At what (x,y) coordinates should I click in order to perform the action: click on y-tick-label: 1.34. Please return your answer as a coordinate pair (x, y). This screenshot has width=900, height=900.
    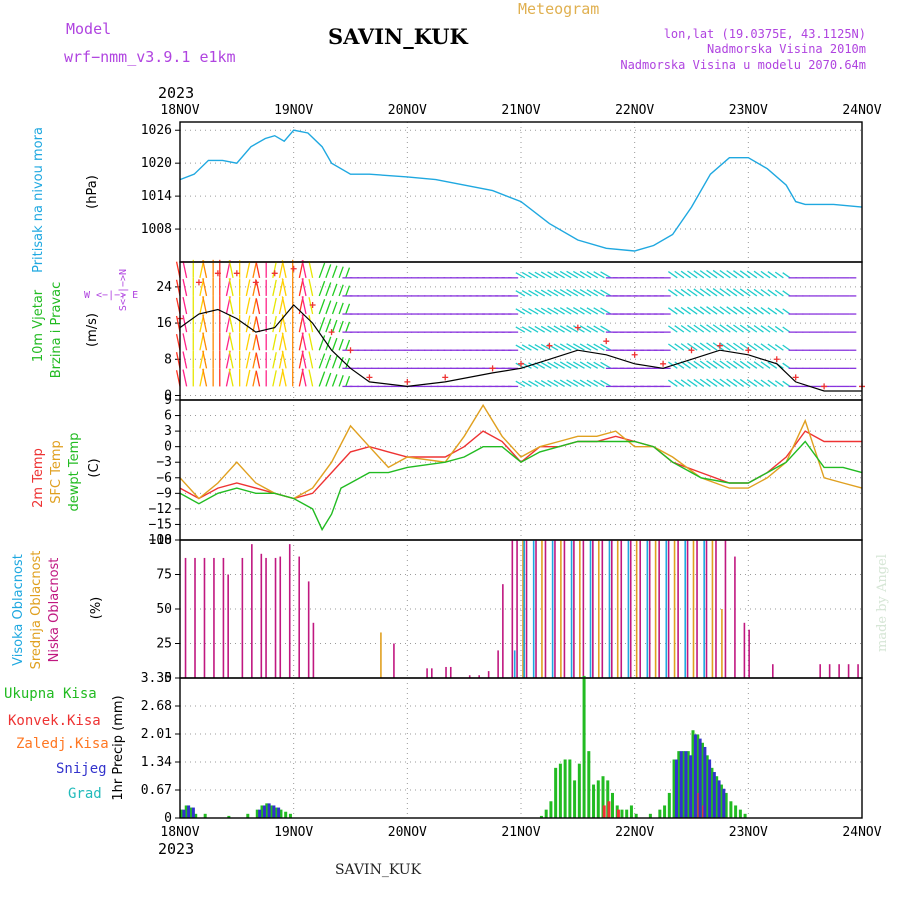
    Looking at the image, I should click on (156, 762).